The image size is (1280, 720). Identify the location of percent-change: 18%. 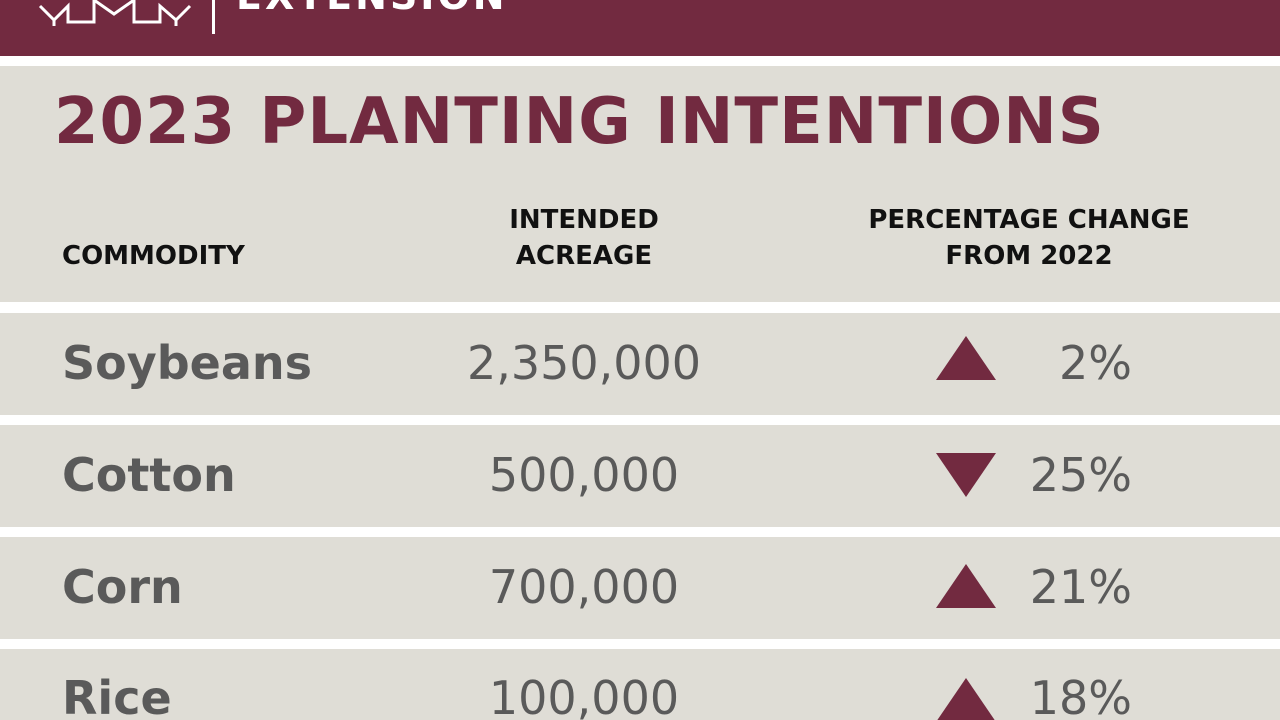
(1080, 695).